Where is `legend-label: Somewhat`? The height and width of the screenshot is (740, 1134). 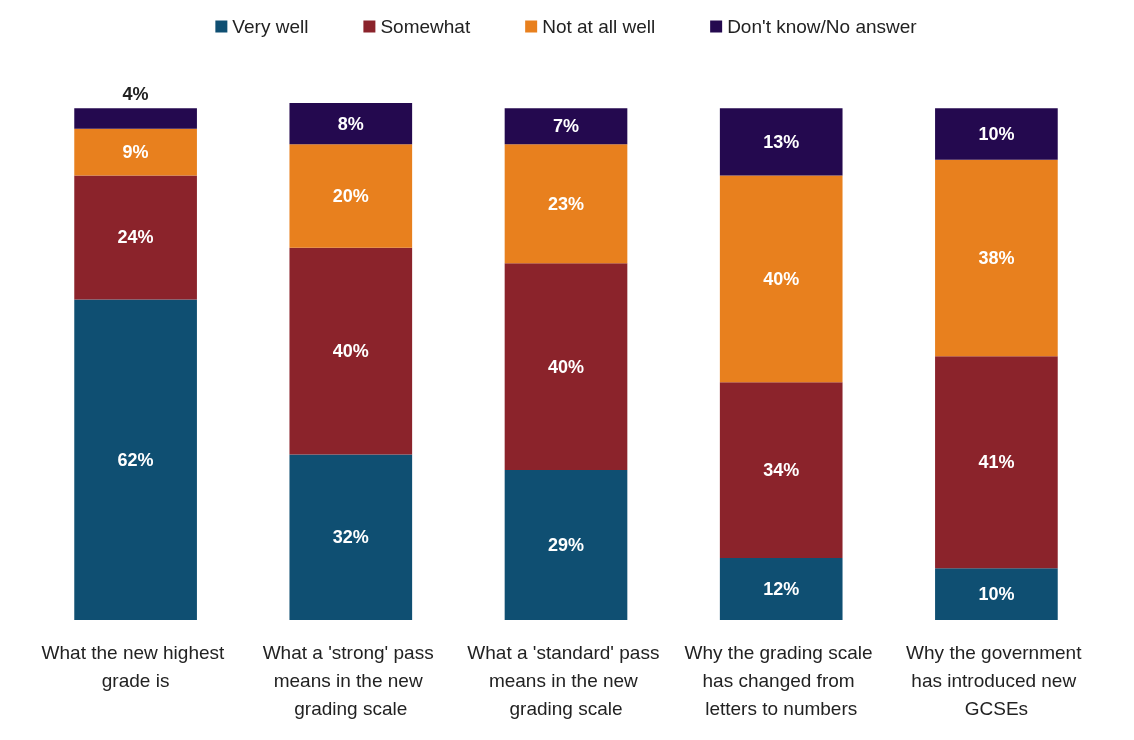
legend-label: Somewhat is located at coordinates (425, 26).